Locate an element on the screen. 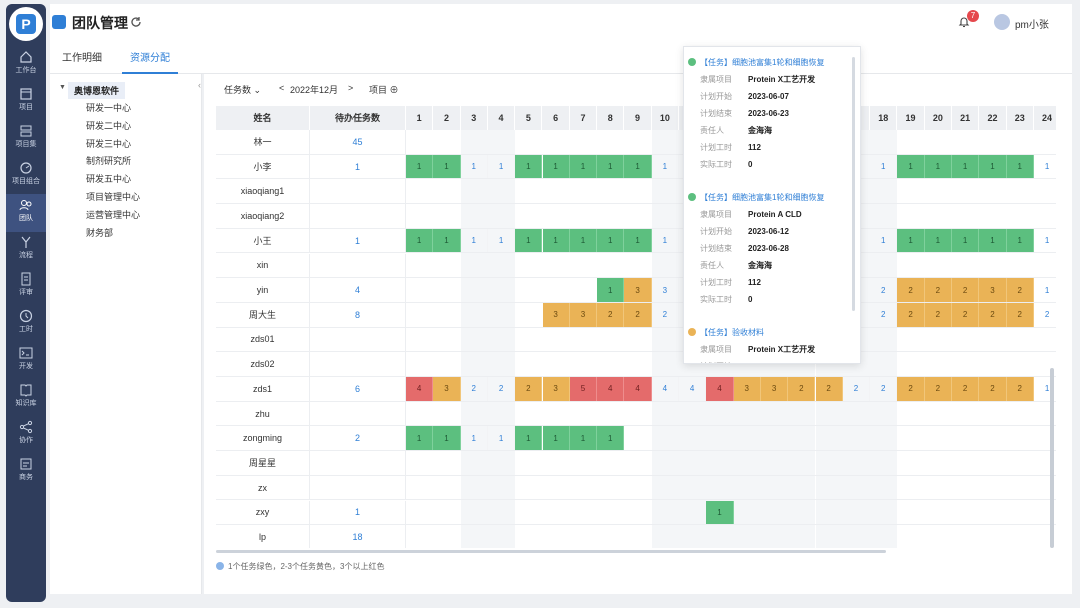 This screenshot has height=608, width=1080. tab-resource-allocation: 资源分配 is located at coordinates (150, 58).